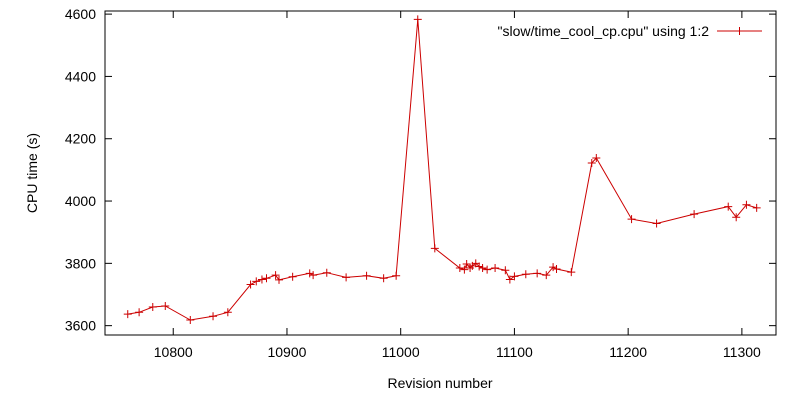  Describe the element at coordinates (604, 31) in the screenshot. I see `legend-label: "slow/time_cool_cp.cpu" using 1:2` at that location.